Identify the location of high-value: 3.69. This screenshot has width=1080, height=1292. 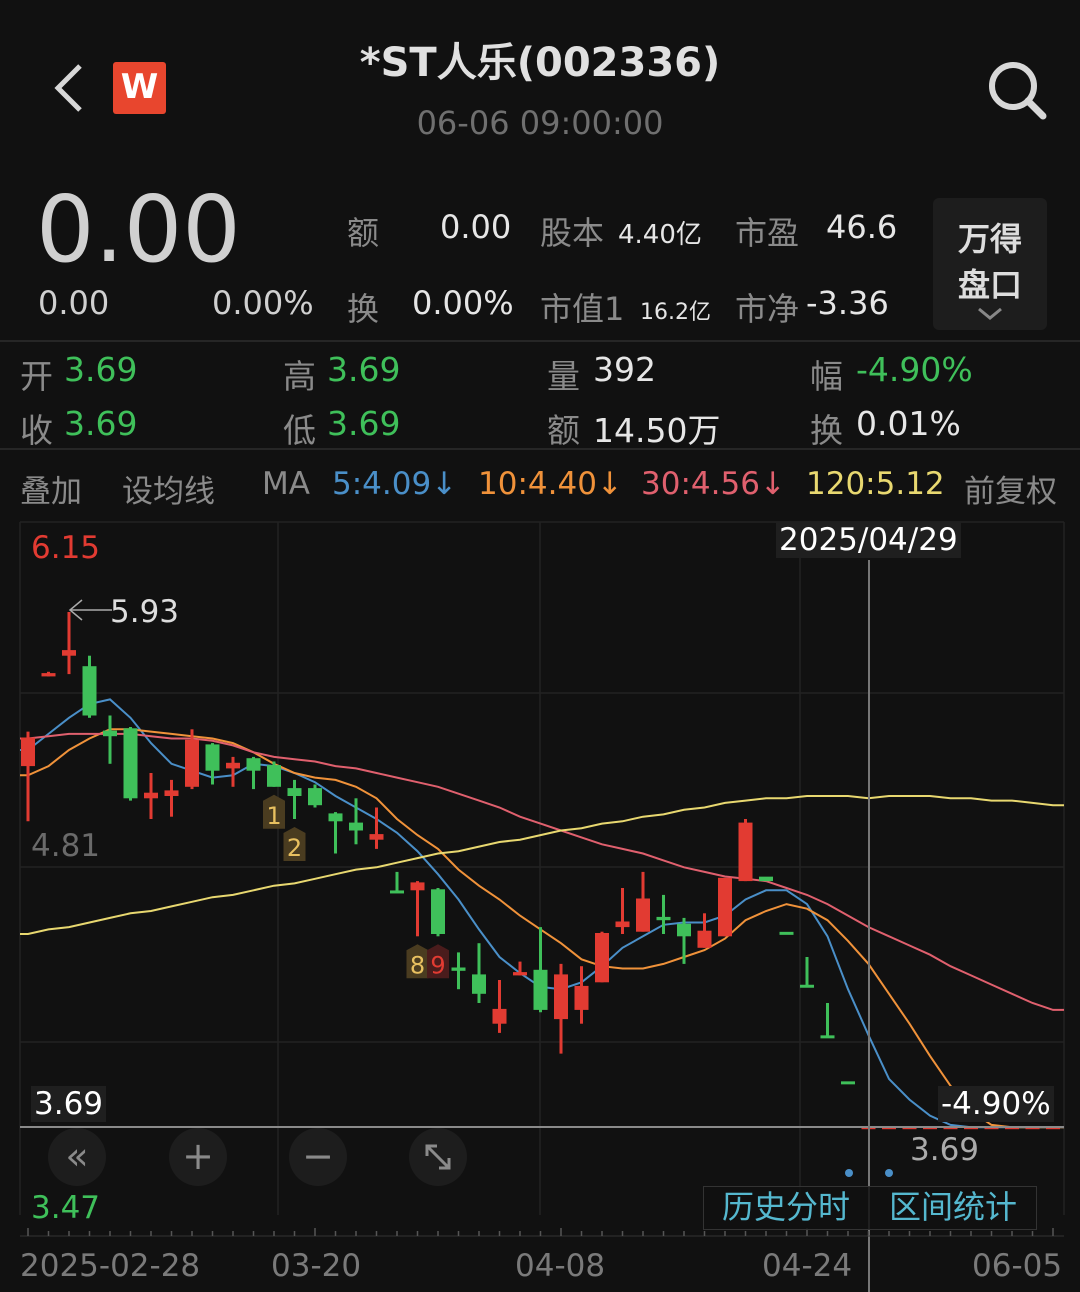
(364, 369).